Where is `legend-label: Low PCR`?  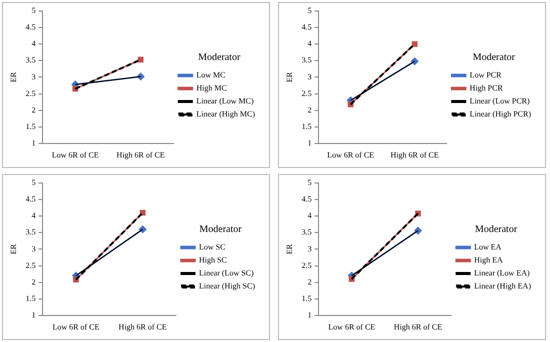 legend-label: Low PCR is located at coordinates (486, 75).